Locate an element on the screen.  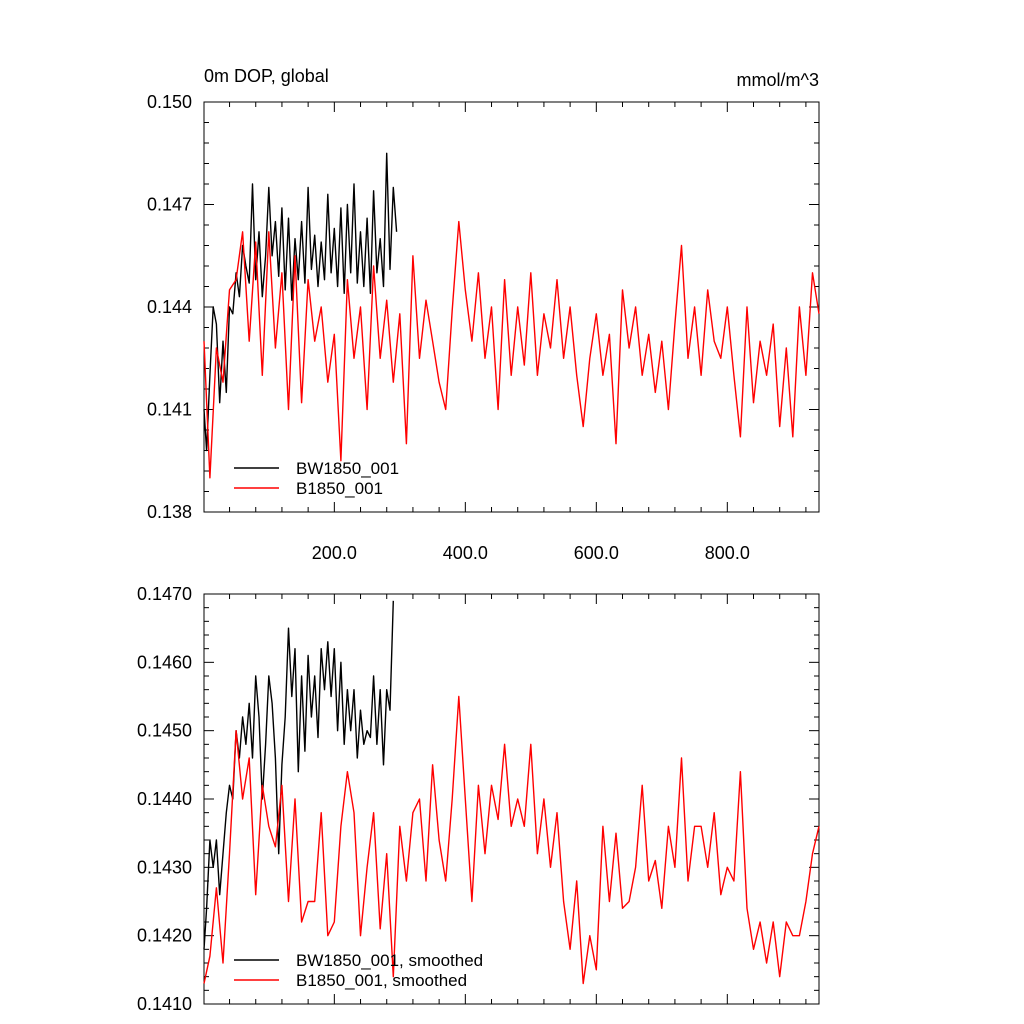
legend-label: B1850_001 is located at coordinates (339, 488).